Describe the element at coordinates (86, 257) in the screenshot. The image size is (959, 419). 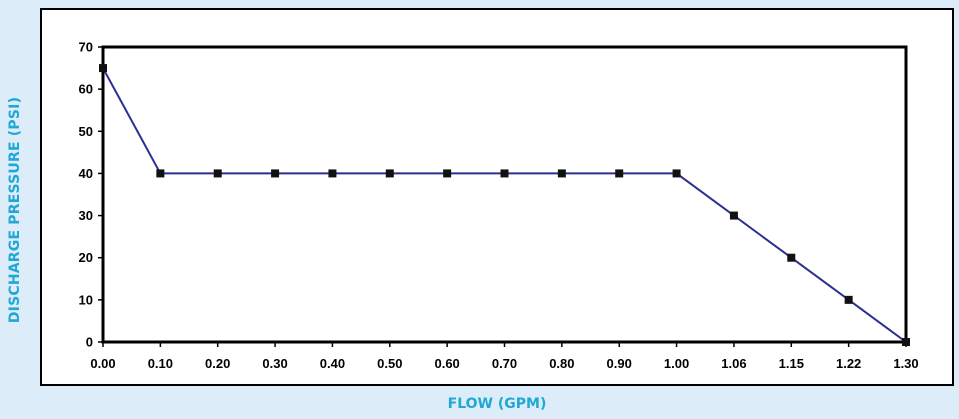
I see `y-tick-label: 20` at that location.